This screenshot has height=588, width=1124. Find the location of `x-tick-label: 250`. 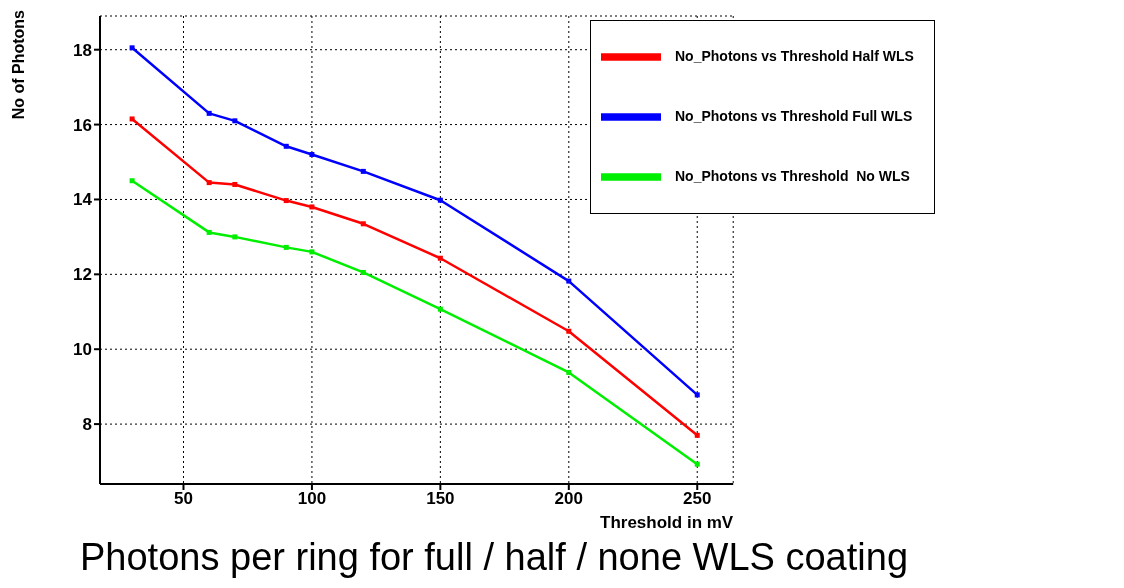

x-tick-label: 250 is located at coordinates (697, 499).